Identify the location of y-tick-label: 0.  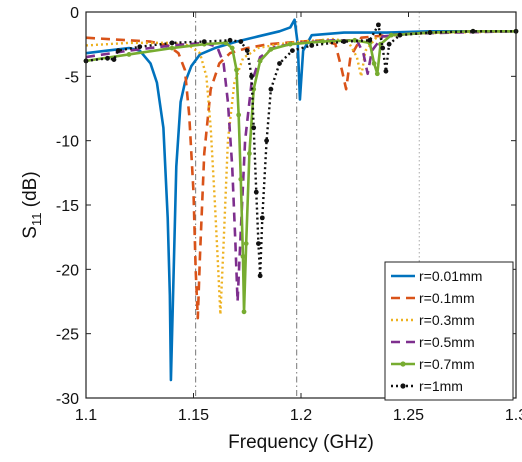
(74, 13).